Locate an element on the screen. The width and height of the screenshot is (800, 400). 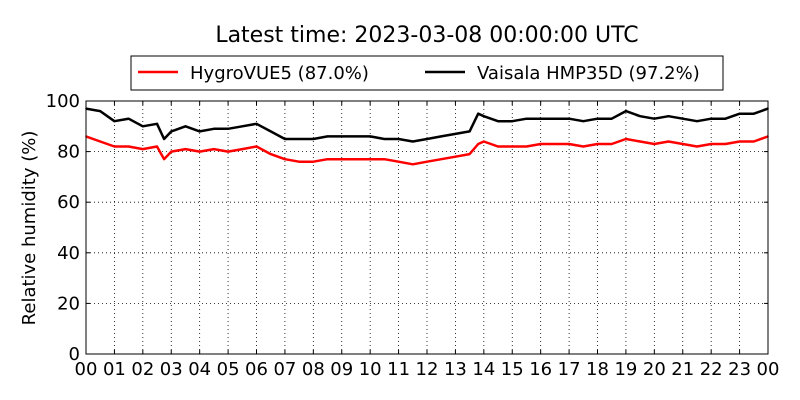
x-tick-label: 15 is located at coordinates (512, 369).